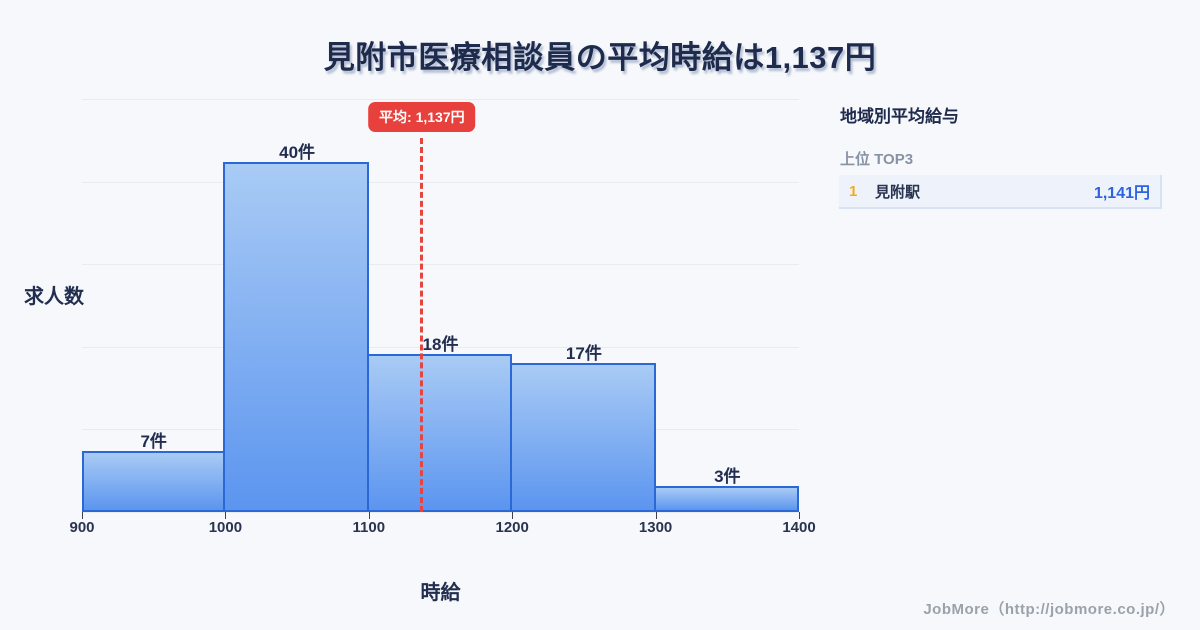 The height and width of the screenshot is (630, 1200). What do you see at coordinates (512, 527) in the screenshot?
I see `x-axis-tick-label: 1200` at bounding box center [512, 527].